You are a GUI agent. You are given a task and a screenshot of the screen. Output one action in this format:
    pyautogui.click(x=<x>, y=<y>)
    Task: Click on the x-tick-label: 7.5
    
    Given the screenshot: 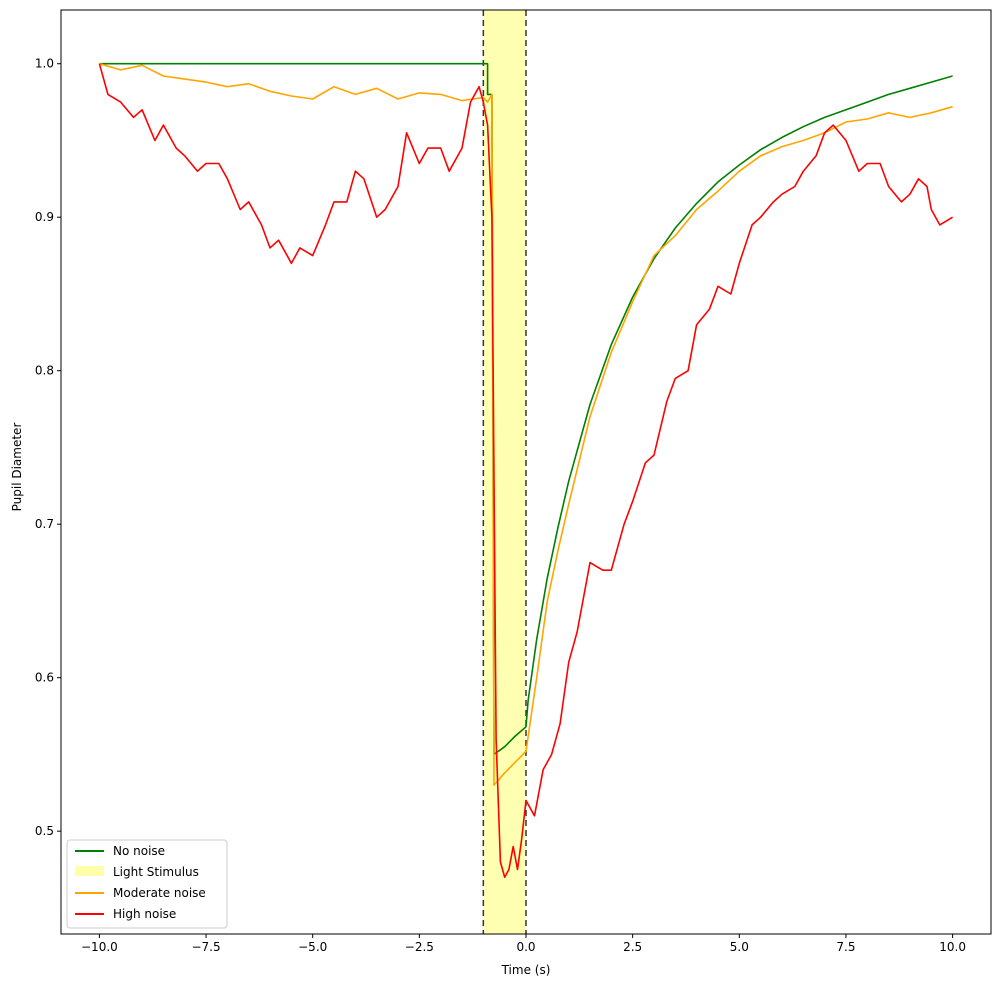 What is the action you would take?
    pyautogui.click(x=845, y=947)
    